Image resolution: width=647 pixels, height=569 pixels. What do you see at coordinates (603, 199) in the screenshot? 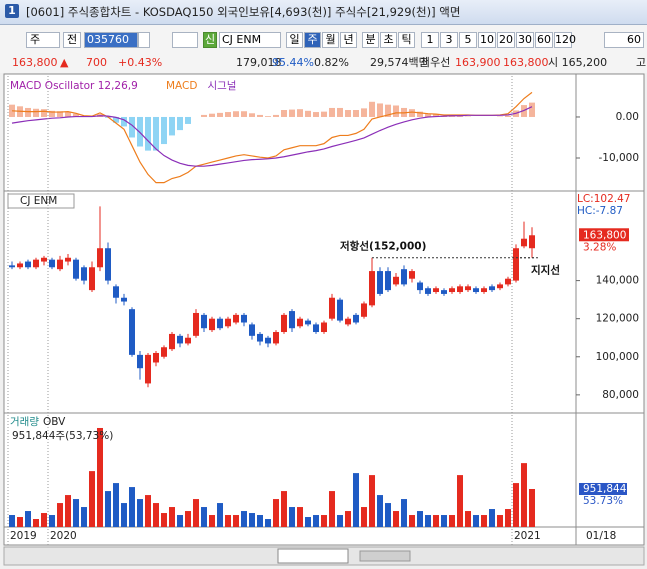
I see `lc-label: LC:102.47` at bounding box center [603, 199].